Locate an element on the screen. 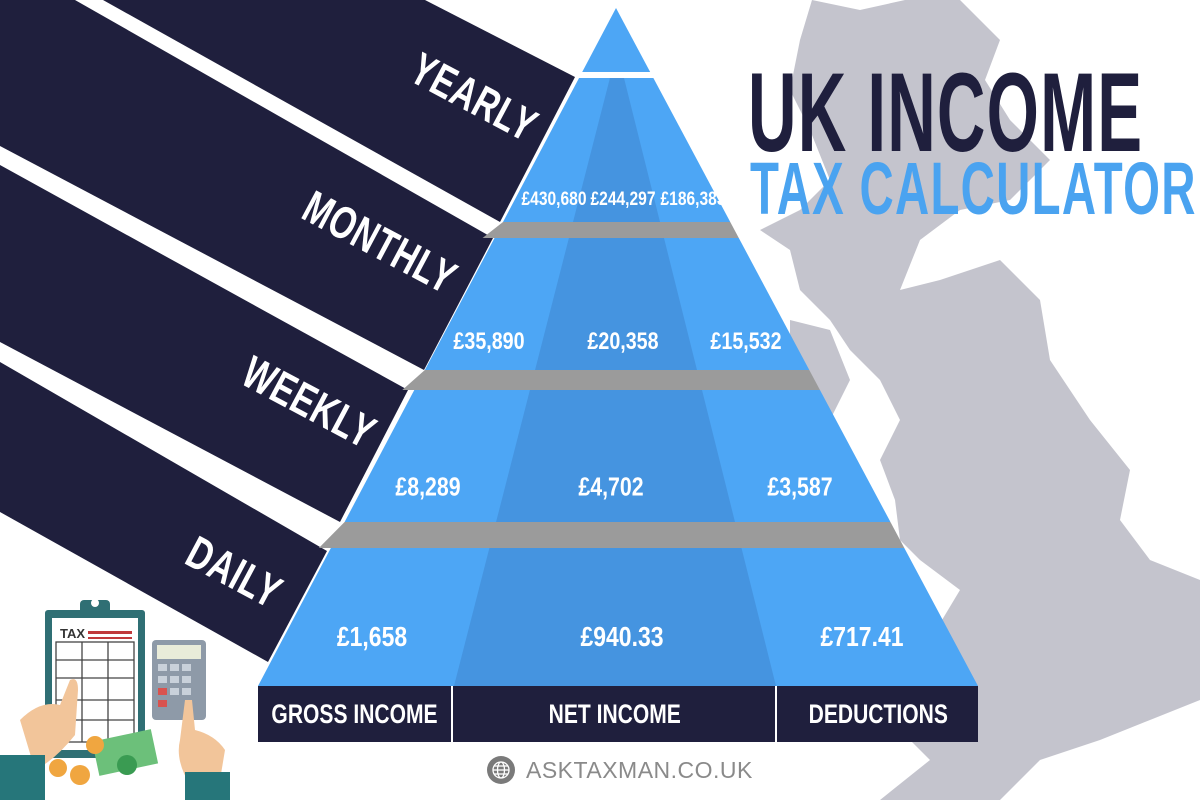 The height and width of the screenshot is (800, 1200). globe-icon is located at coordinates (501, 770).